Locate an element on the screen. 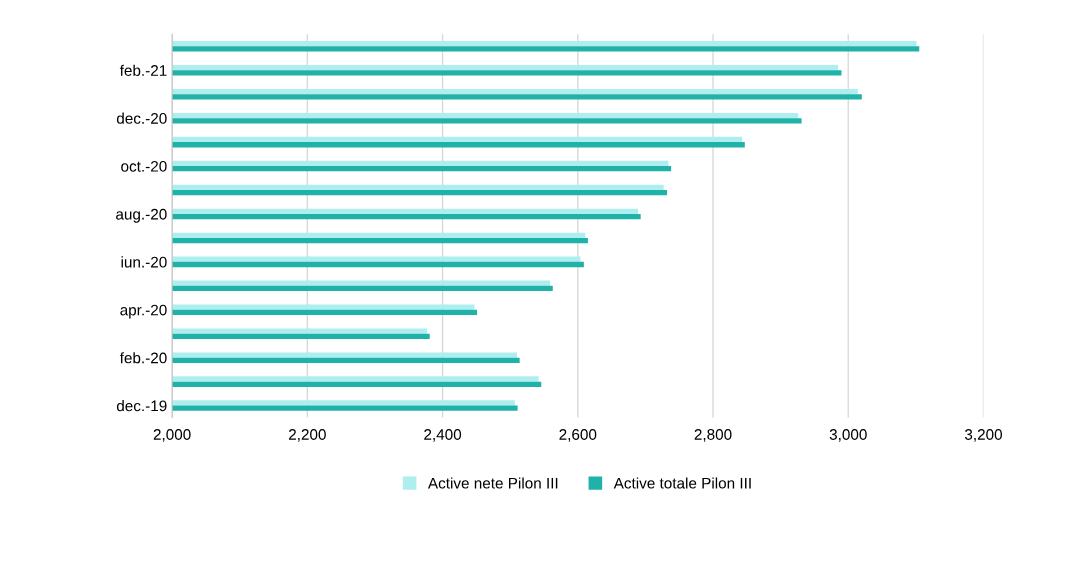 This screenshot has height=572, width=1069. legend-label: Active totale Pilon III is located at coordinates (682, 483).